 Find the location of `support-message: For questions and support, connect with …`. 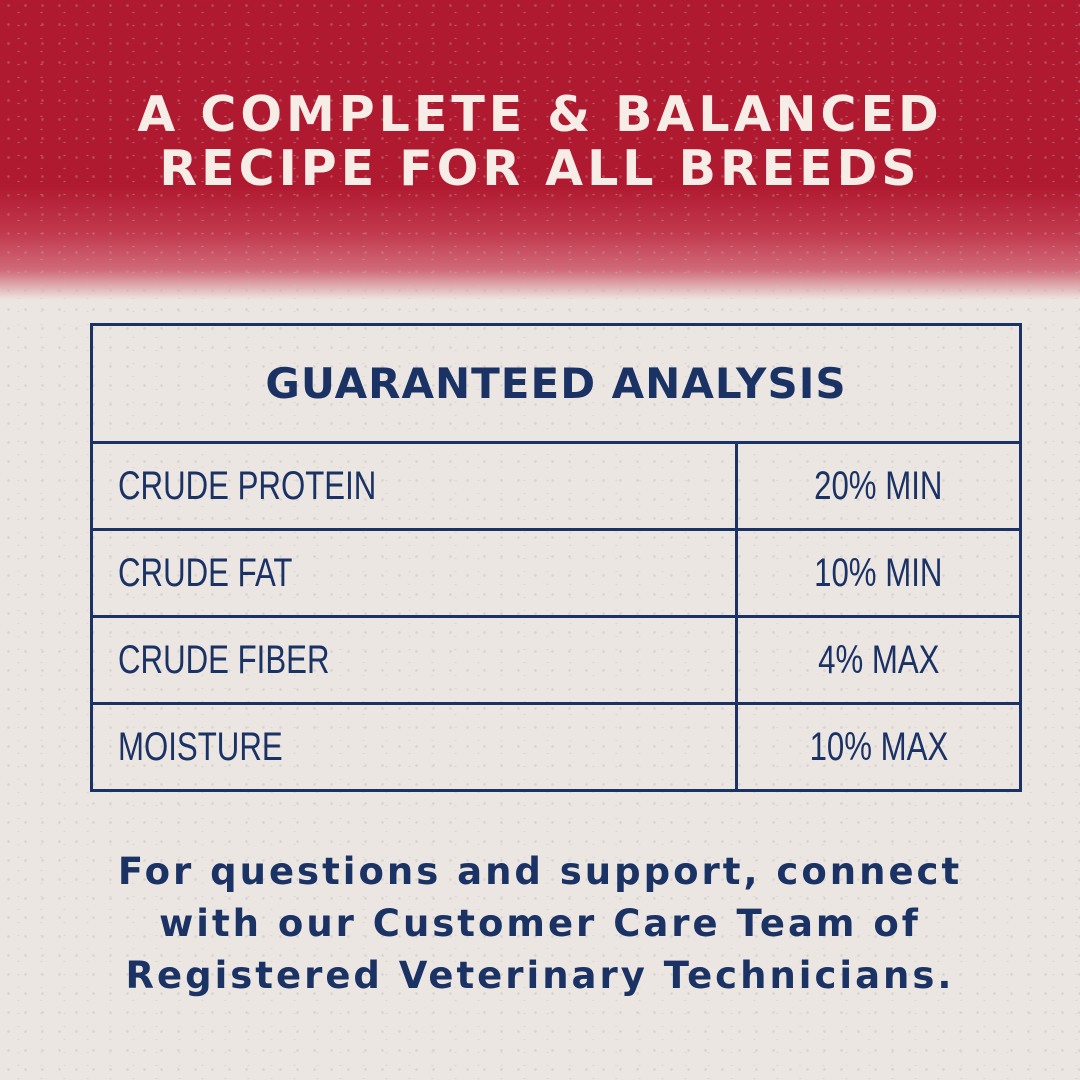

support-message: For questions and support, connect with … is located at coordinates (540, 924).